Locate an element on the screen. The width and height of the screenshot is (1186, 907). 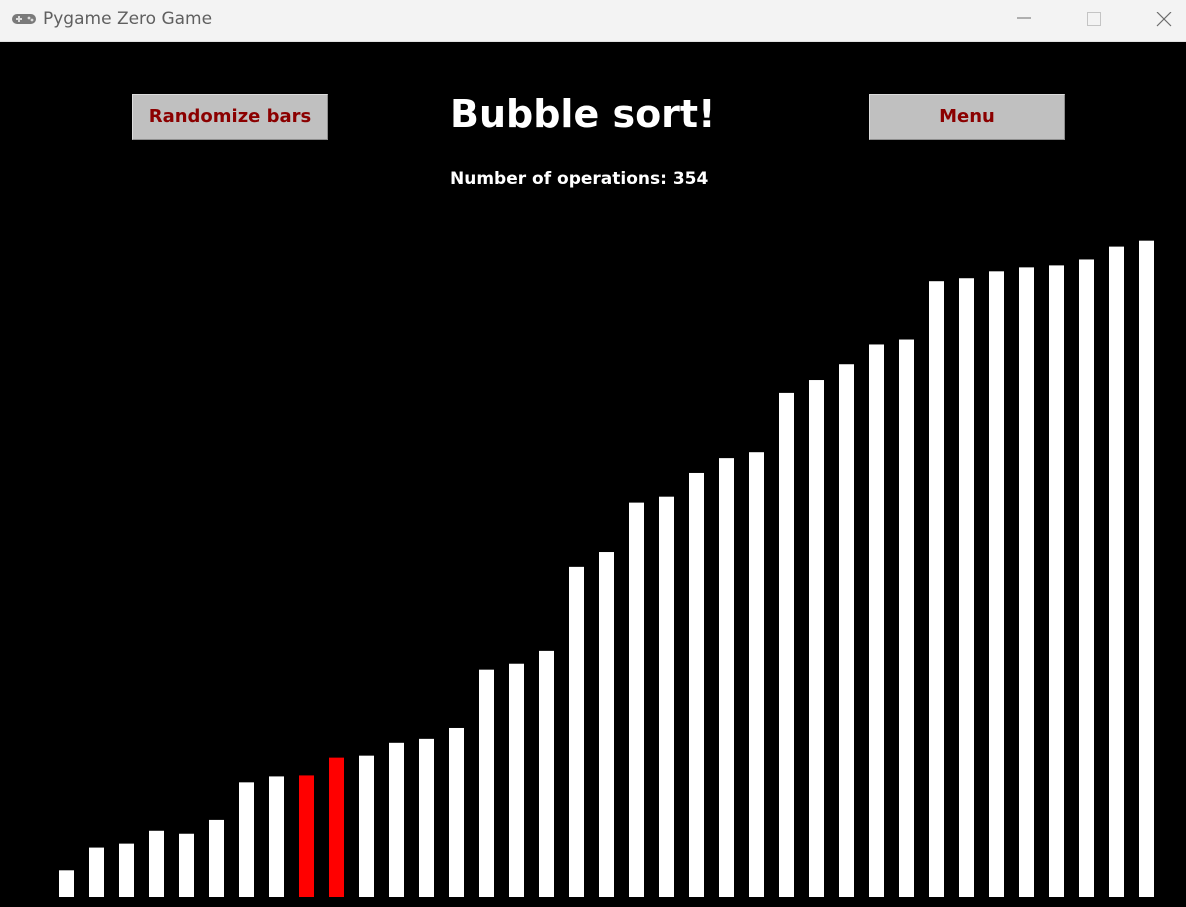
window-title: Pygame Zero Game is located at coordinates (128, 19).